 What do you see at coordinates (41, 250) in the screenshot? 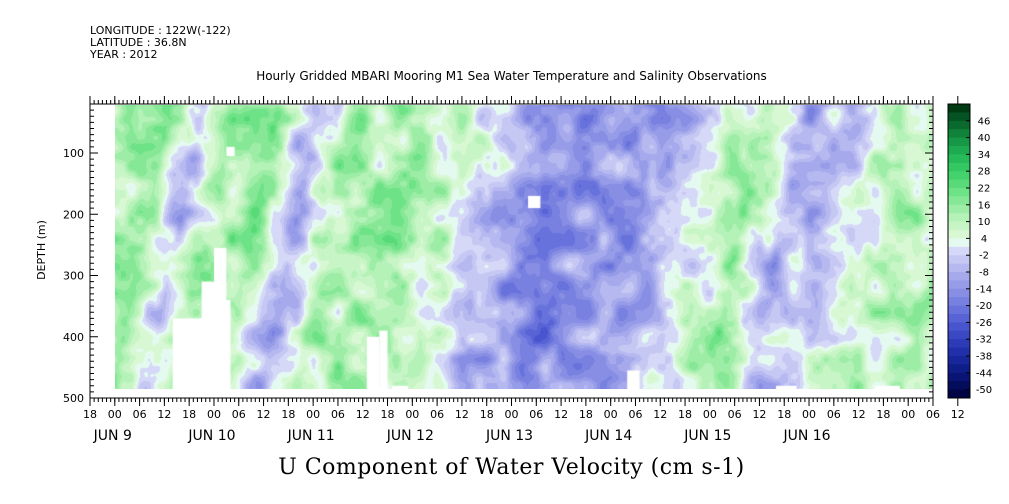
I see `y-axis-label: DEPTH (m)` at bounding box center [41, 250].